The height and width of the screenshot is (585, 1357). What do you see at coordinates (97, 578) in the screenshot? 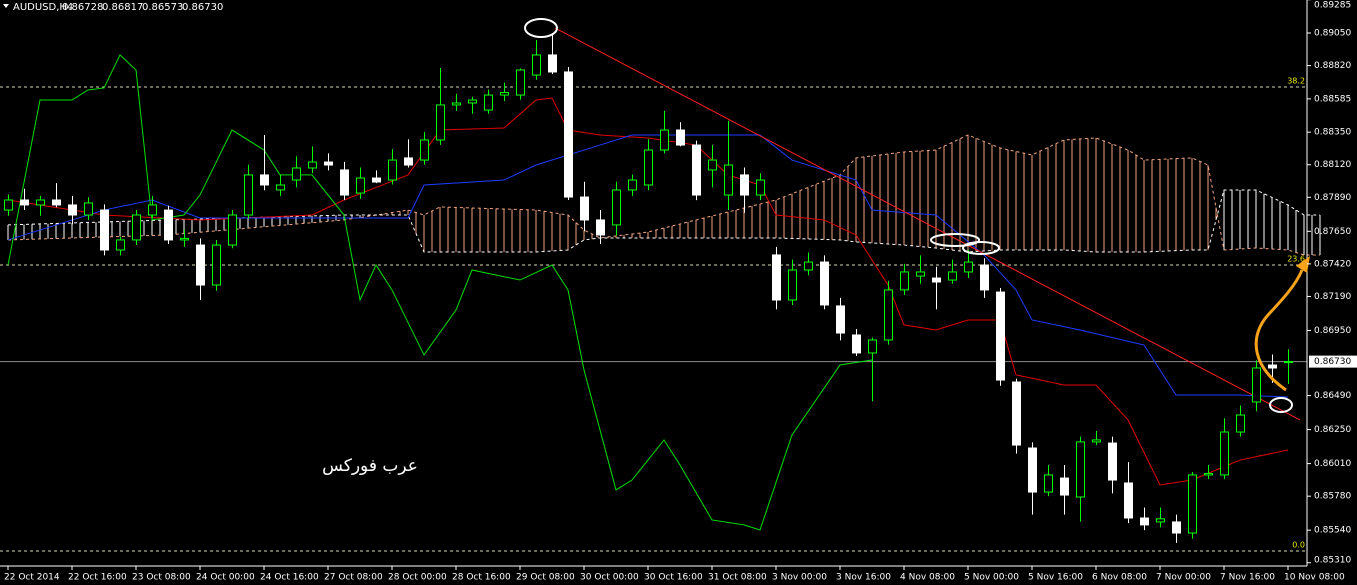
I see `x-tick-label: 22 Oct 16:00` at bounding box center [97, 578].